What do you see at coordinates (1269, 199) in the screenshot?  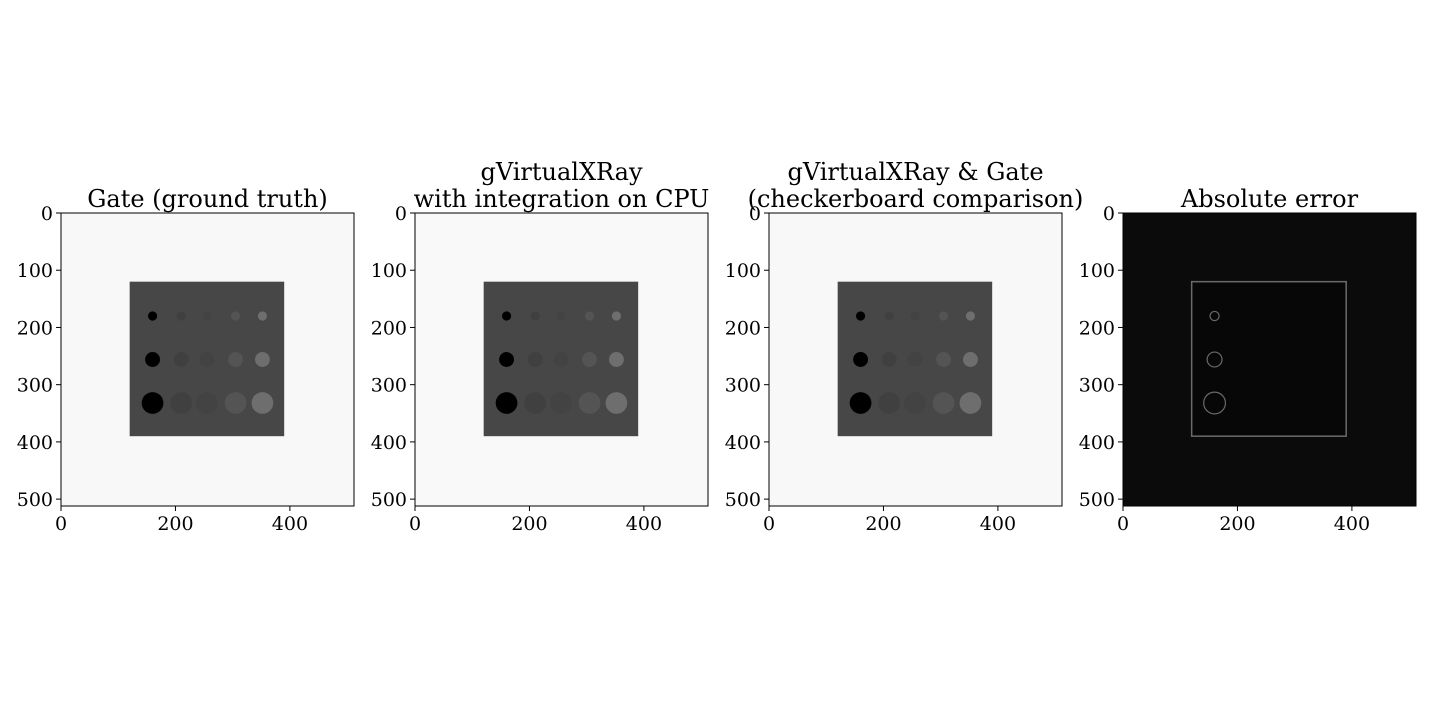 I see `panel-title-line: Absolute error` at bounding box center [1269, 199].